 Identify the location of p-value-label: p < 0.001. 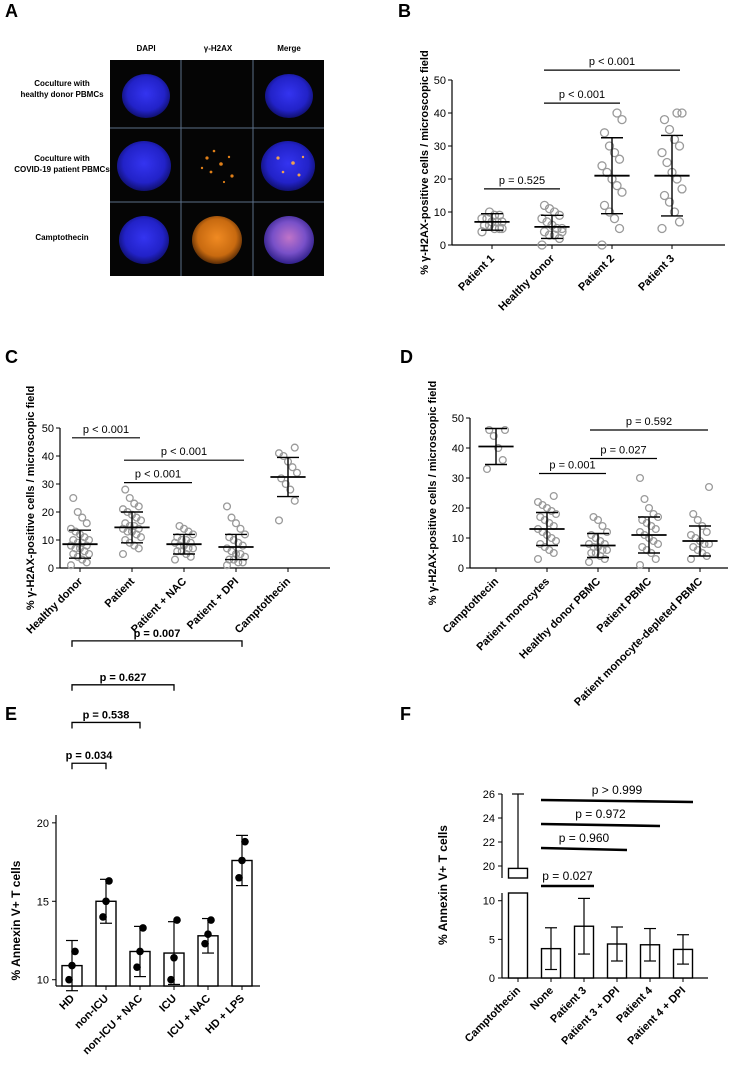
(612, 62).